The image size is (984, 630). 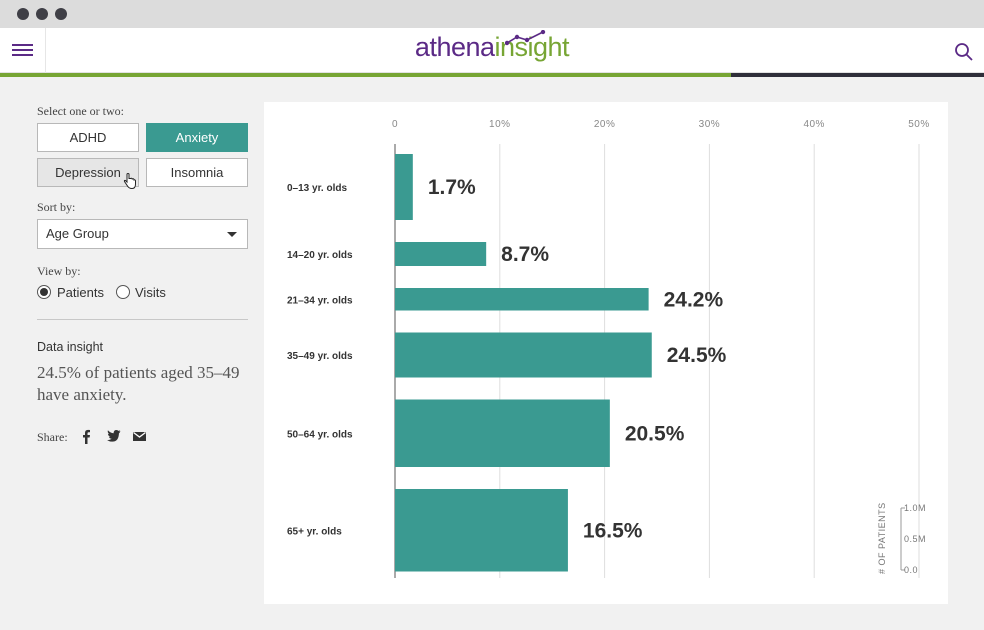 What do you see at coordinates (814, 124) in the screenshot?
I see `x-tick-label: 40%` at bounding box center [814, 124].